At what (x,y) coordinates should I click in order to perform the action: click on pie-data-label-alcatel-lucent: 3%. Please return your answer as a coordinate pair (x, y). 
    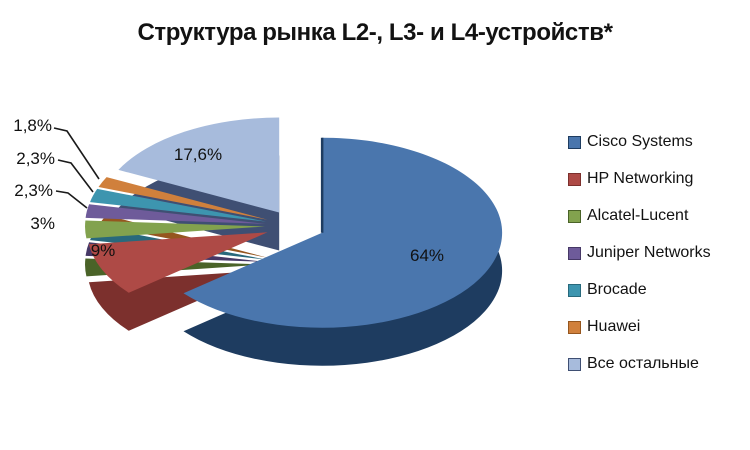
    Looking at the image, I should click on (42, 223).